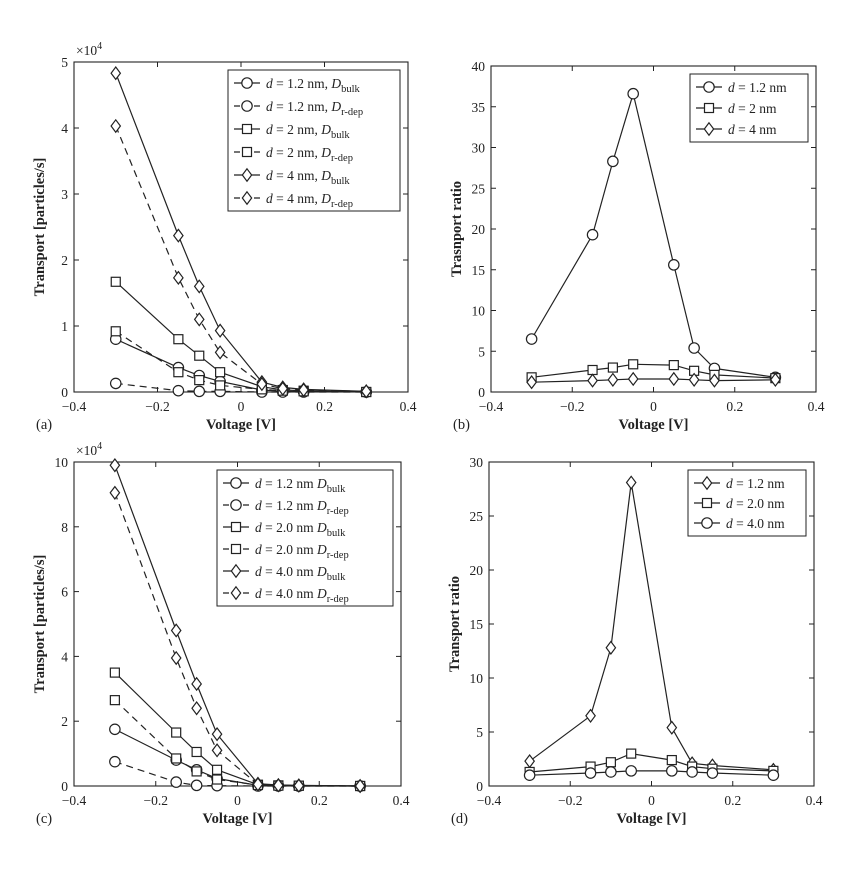 The image size is (860, 871). What do you see at coordinates (755, 483) in the screenshot?
I see `legend-entry: d = 1.2 nm` at bounding box center [755, 483].